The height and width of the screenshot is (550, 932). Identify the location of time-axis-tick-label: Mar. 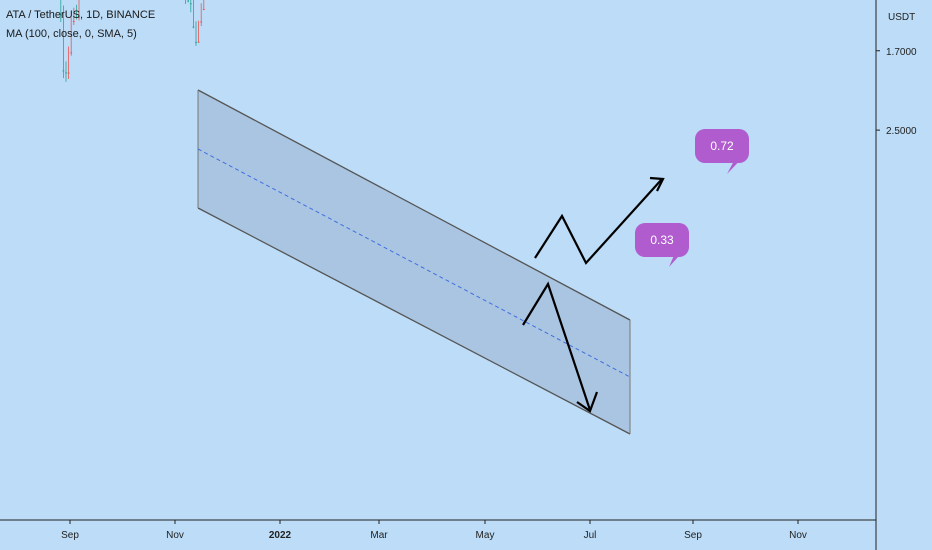
(379, 535).